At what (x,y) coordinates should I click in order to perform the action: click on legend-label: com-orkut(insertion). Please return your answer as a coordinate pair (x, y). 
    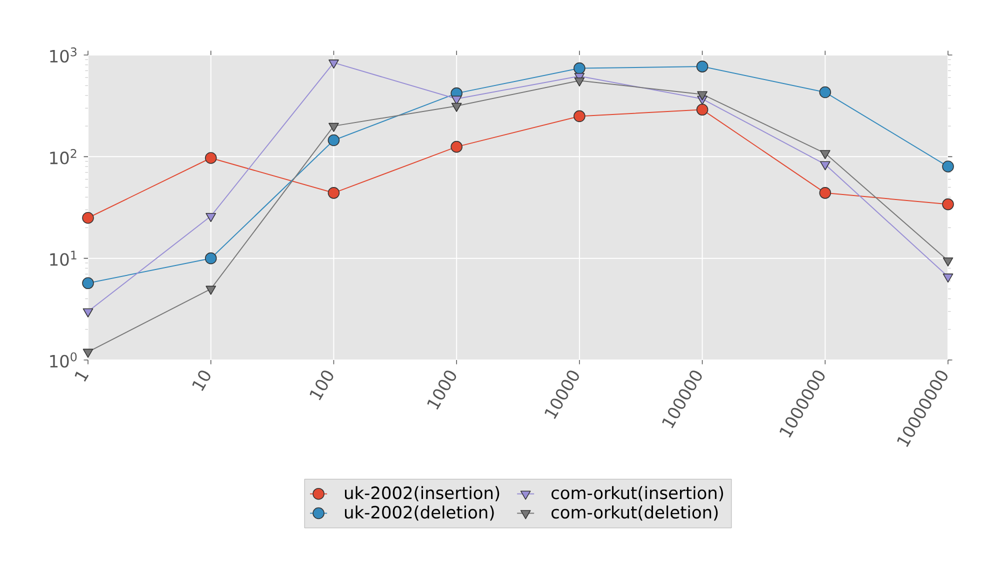
    Looking at the image, I should click on (638, 494).